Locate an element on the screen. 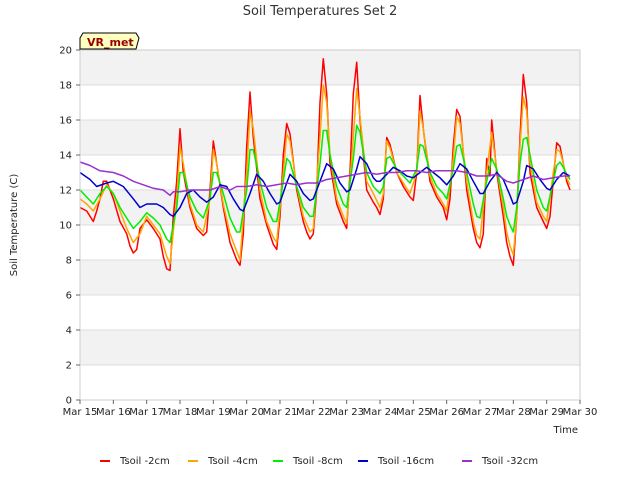 This screenshot has width=640, height=480. series-line-tsoil-16cm is located at coordinates (325, 186).